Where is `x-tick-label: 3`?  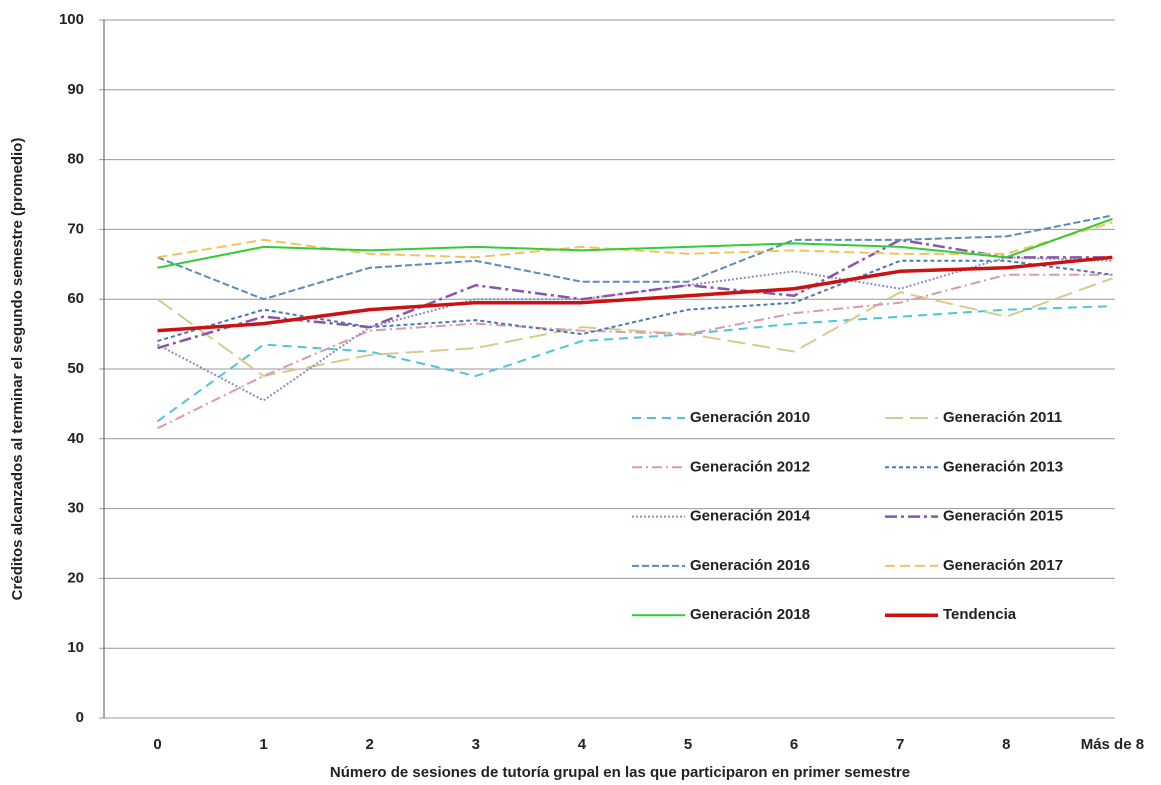
x-tick-label: 3 is located at coordinates (476, 744).